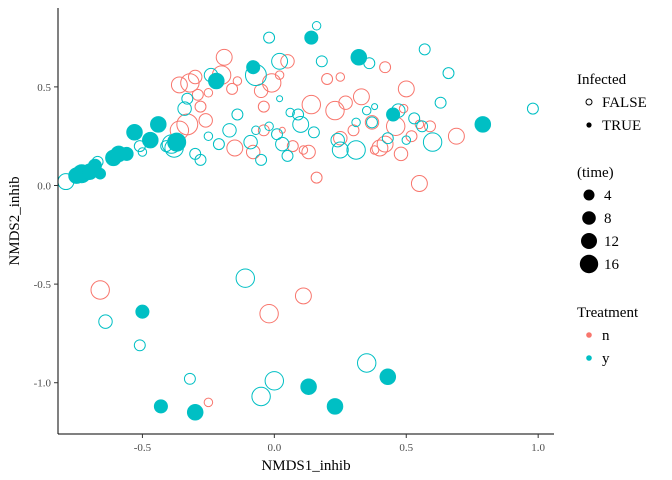  I want to click on legend-key-infected-false, so click(589, 102).